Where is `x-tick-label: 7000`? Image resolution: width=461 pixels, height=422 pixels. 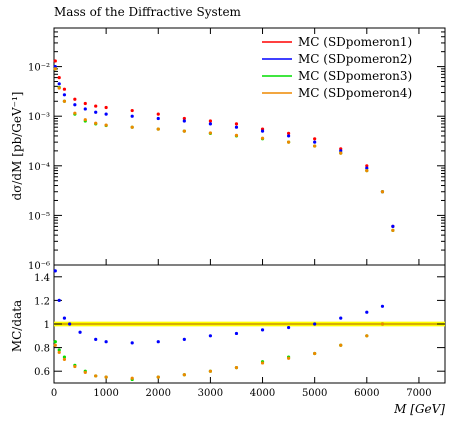 x-tick-label: 7000 is located at coordinates (418, 393).